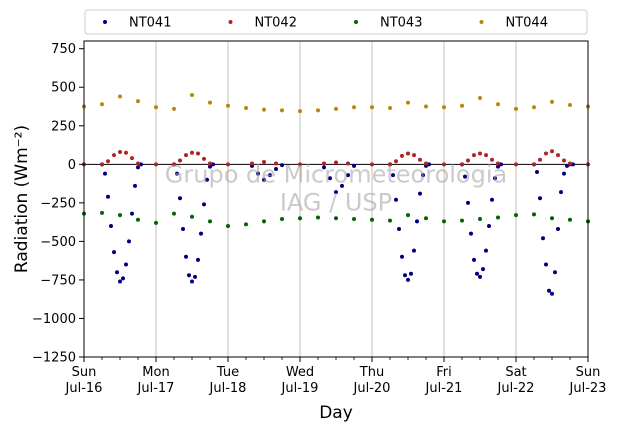 This screenshot has width=617, height=435. I want to click on x-tick-label-date: Jul-19, so click(300, 388).